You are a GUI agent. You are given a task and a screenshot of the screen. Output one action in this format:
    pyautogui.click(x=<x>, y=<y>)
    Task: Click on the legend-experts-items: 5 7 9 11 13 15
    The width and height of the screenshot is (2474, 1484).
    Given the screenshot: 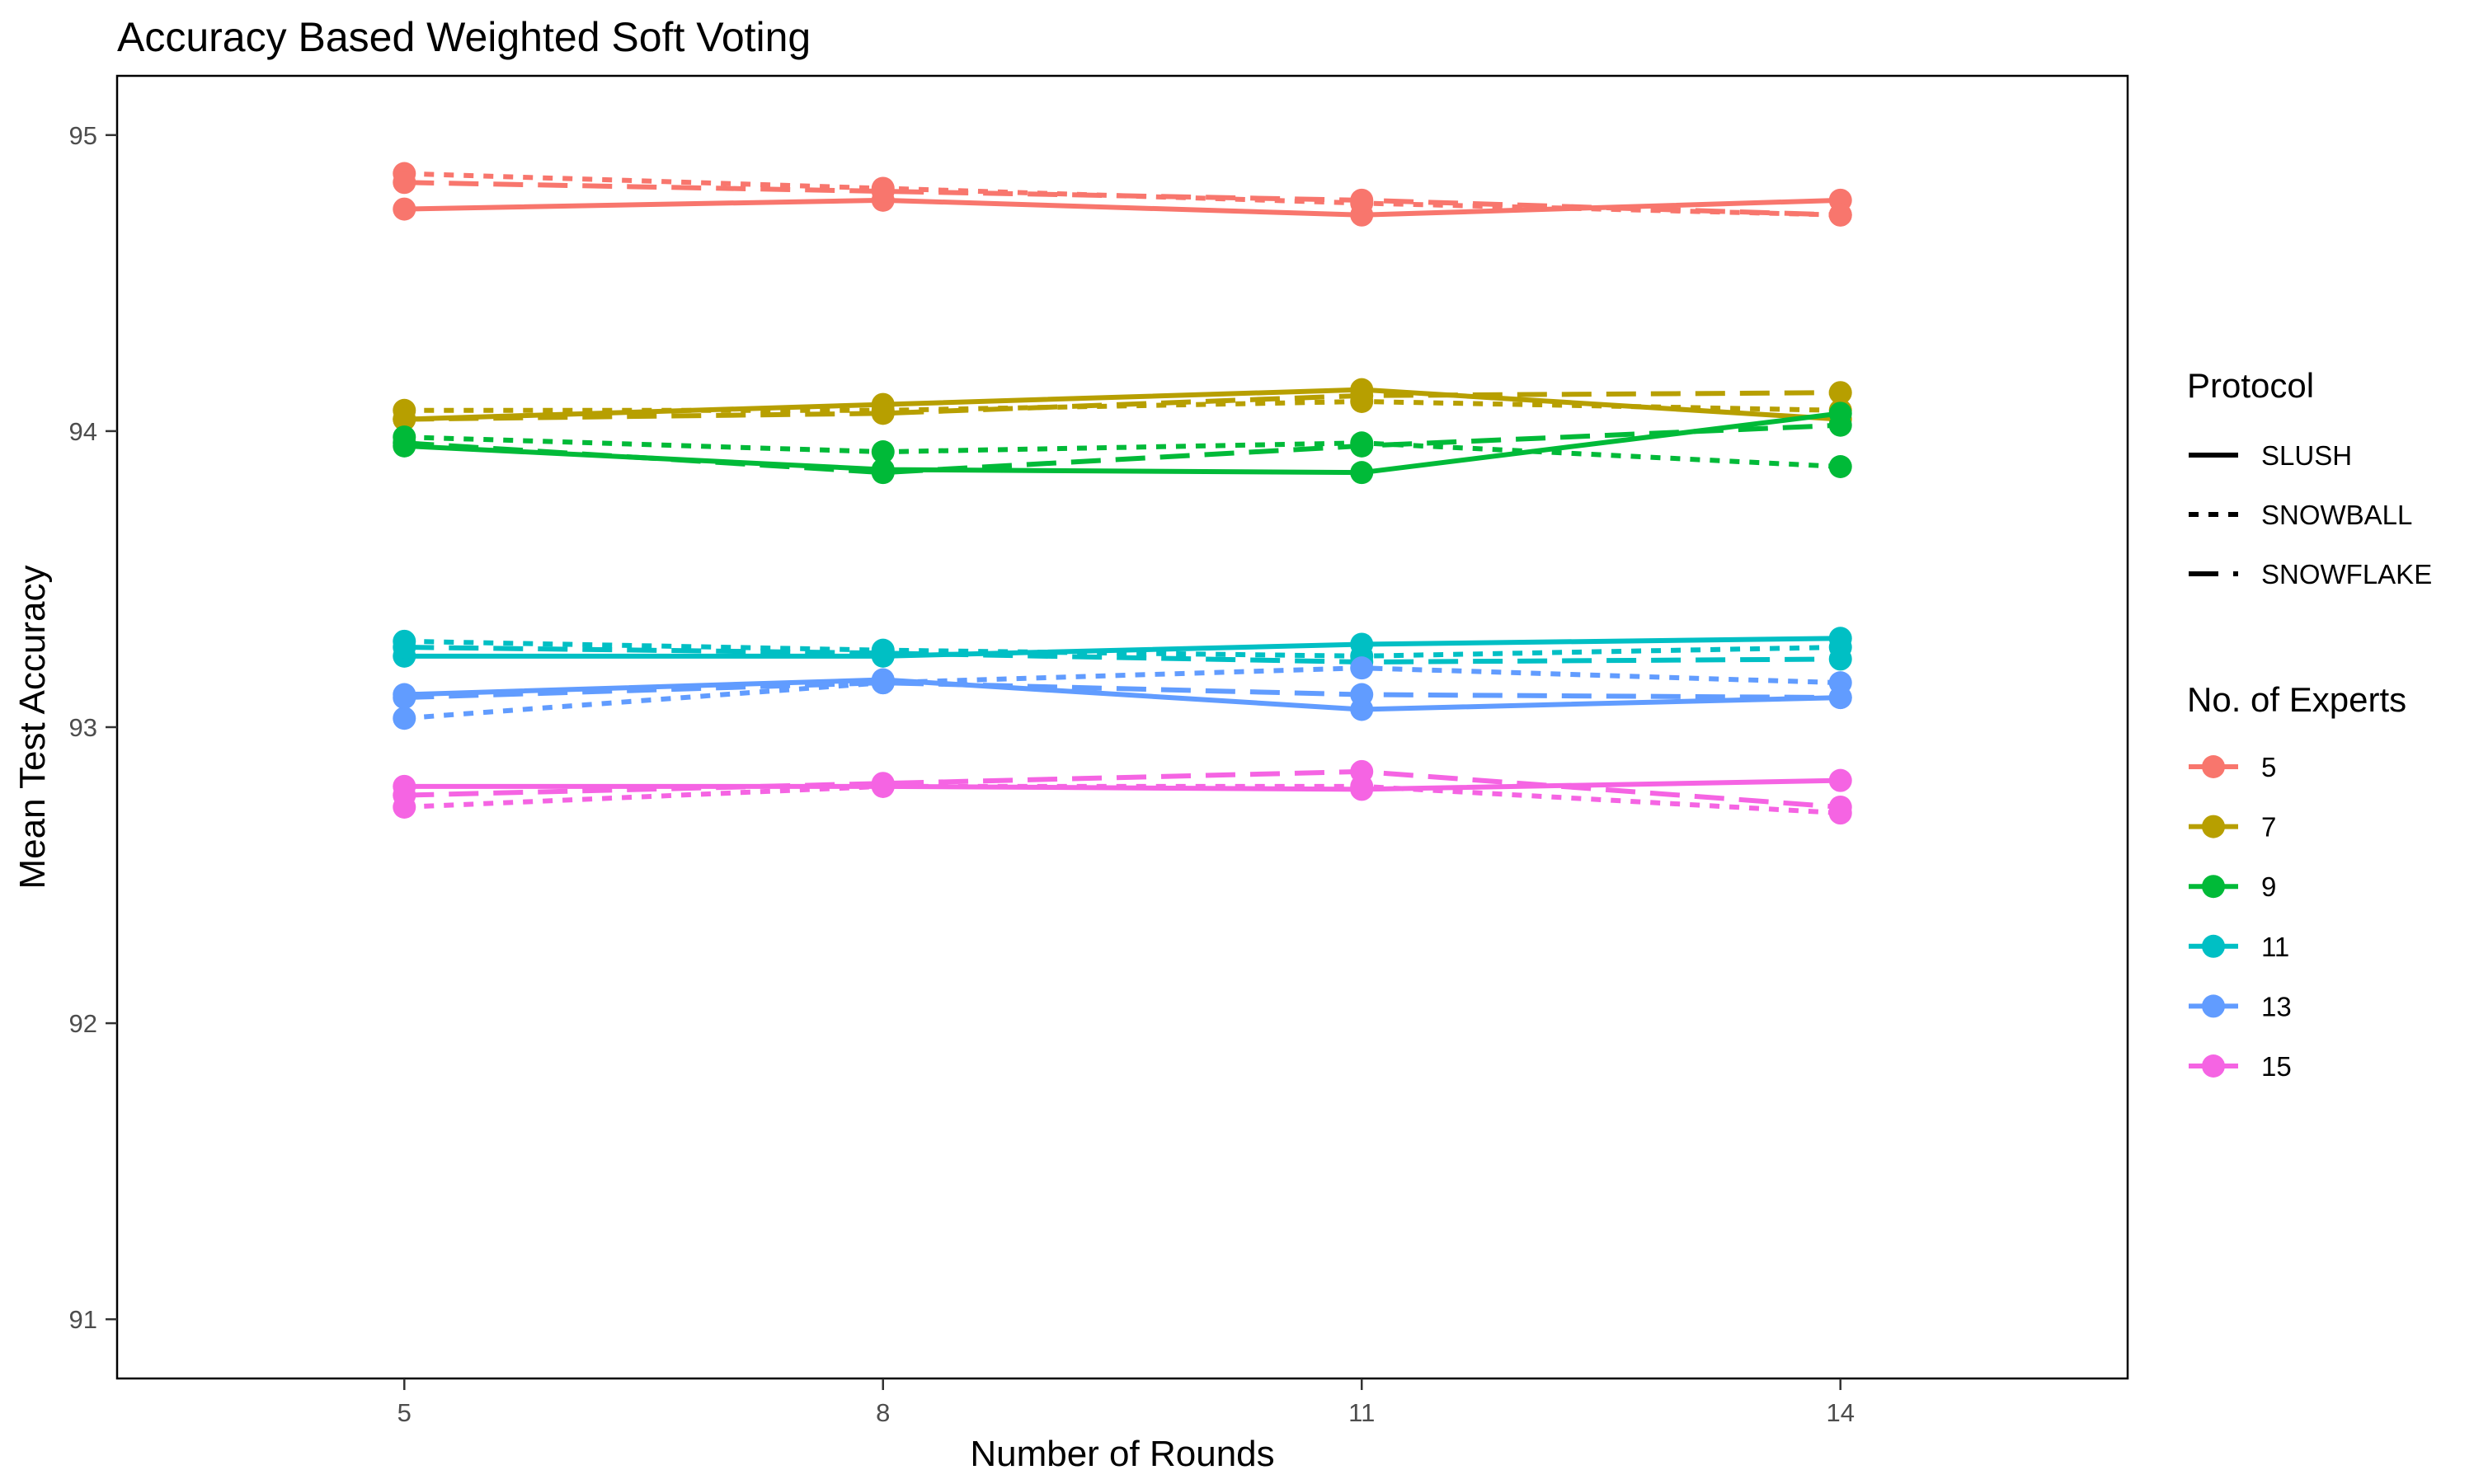 What is the action you would take?
    pyautogui.click(x=2240, y=917)
    